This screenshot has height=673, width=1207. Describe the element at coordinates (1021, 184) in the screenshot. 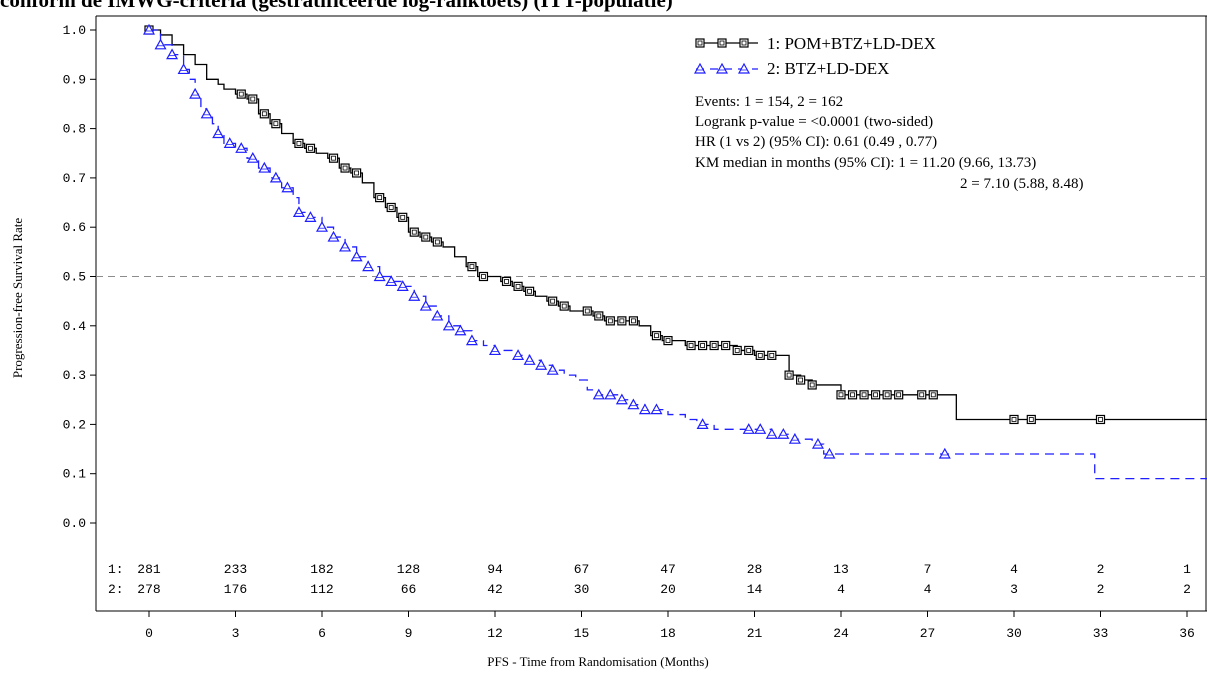

I see `stats-km-median-2: 2 = 7.10 (5.88, 8.48)` at that location.